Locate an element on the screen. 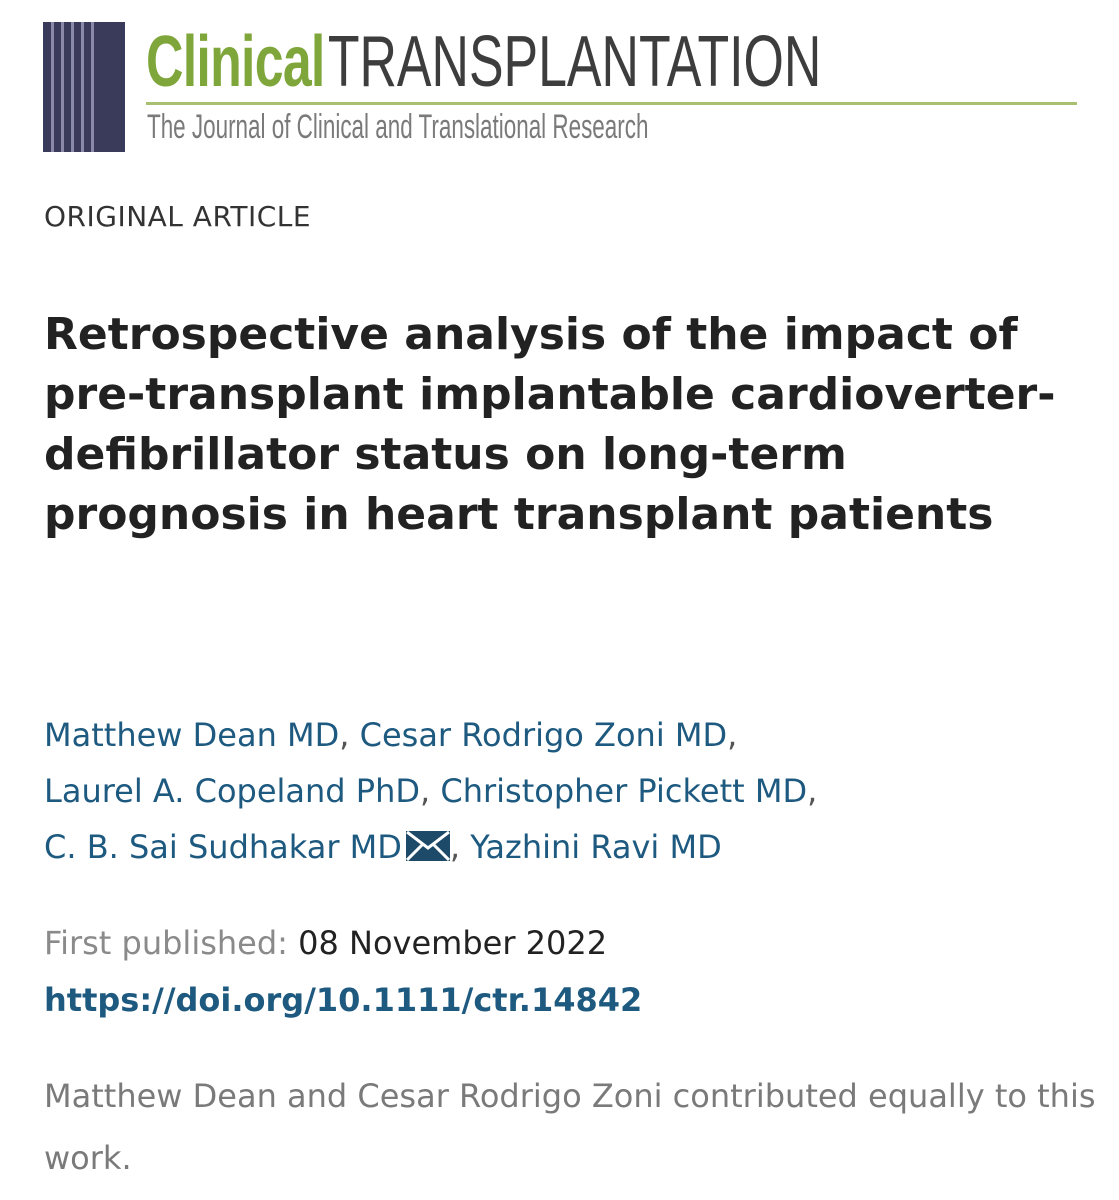 This screenshot has width=1119, height=1200. masthead-divider is located at coordinates (611, 103).